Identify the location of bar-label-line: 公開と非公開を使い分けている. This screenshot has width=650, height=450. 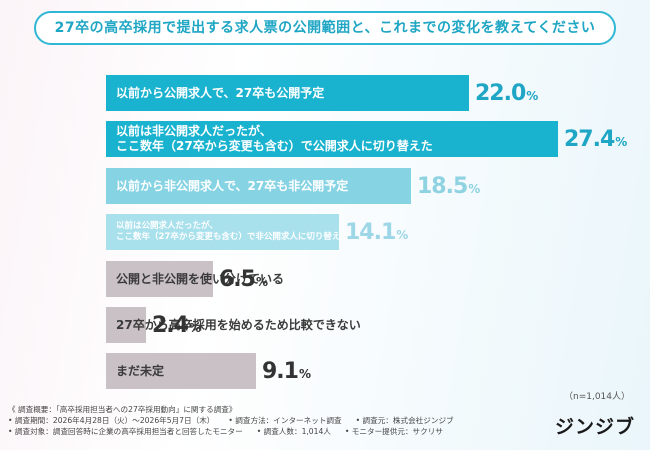
(200, 278).